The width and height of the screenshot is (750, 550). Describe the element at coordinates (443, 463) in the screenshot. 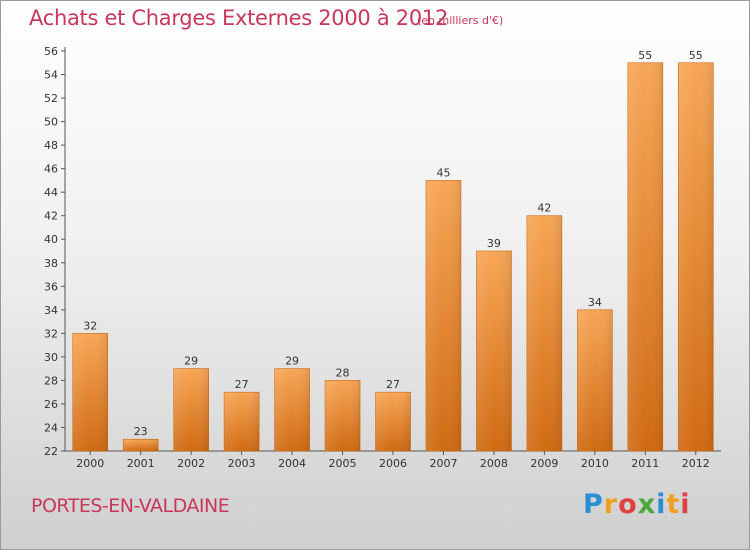

I see `x-tick-label-2007: 2007` at that location.